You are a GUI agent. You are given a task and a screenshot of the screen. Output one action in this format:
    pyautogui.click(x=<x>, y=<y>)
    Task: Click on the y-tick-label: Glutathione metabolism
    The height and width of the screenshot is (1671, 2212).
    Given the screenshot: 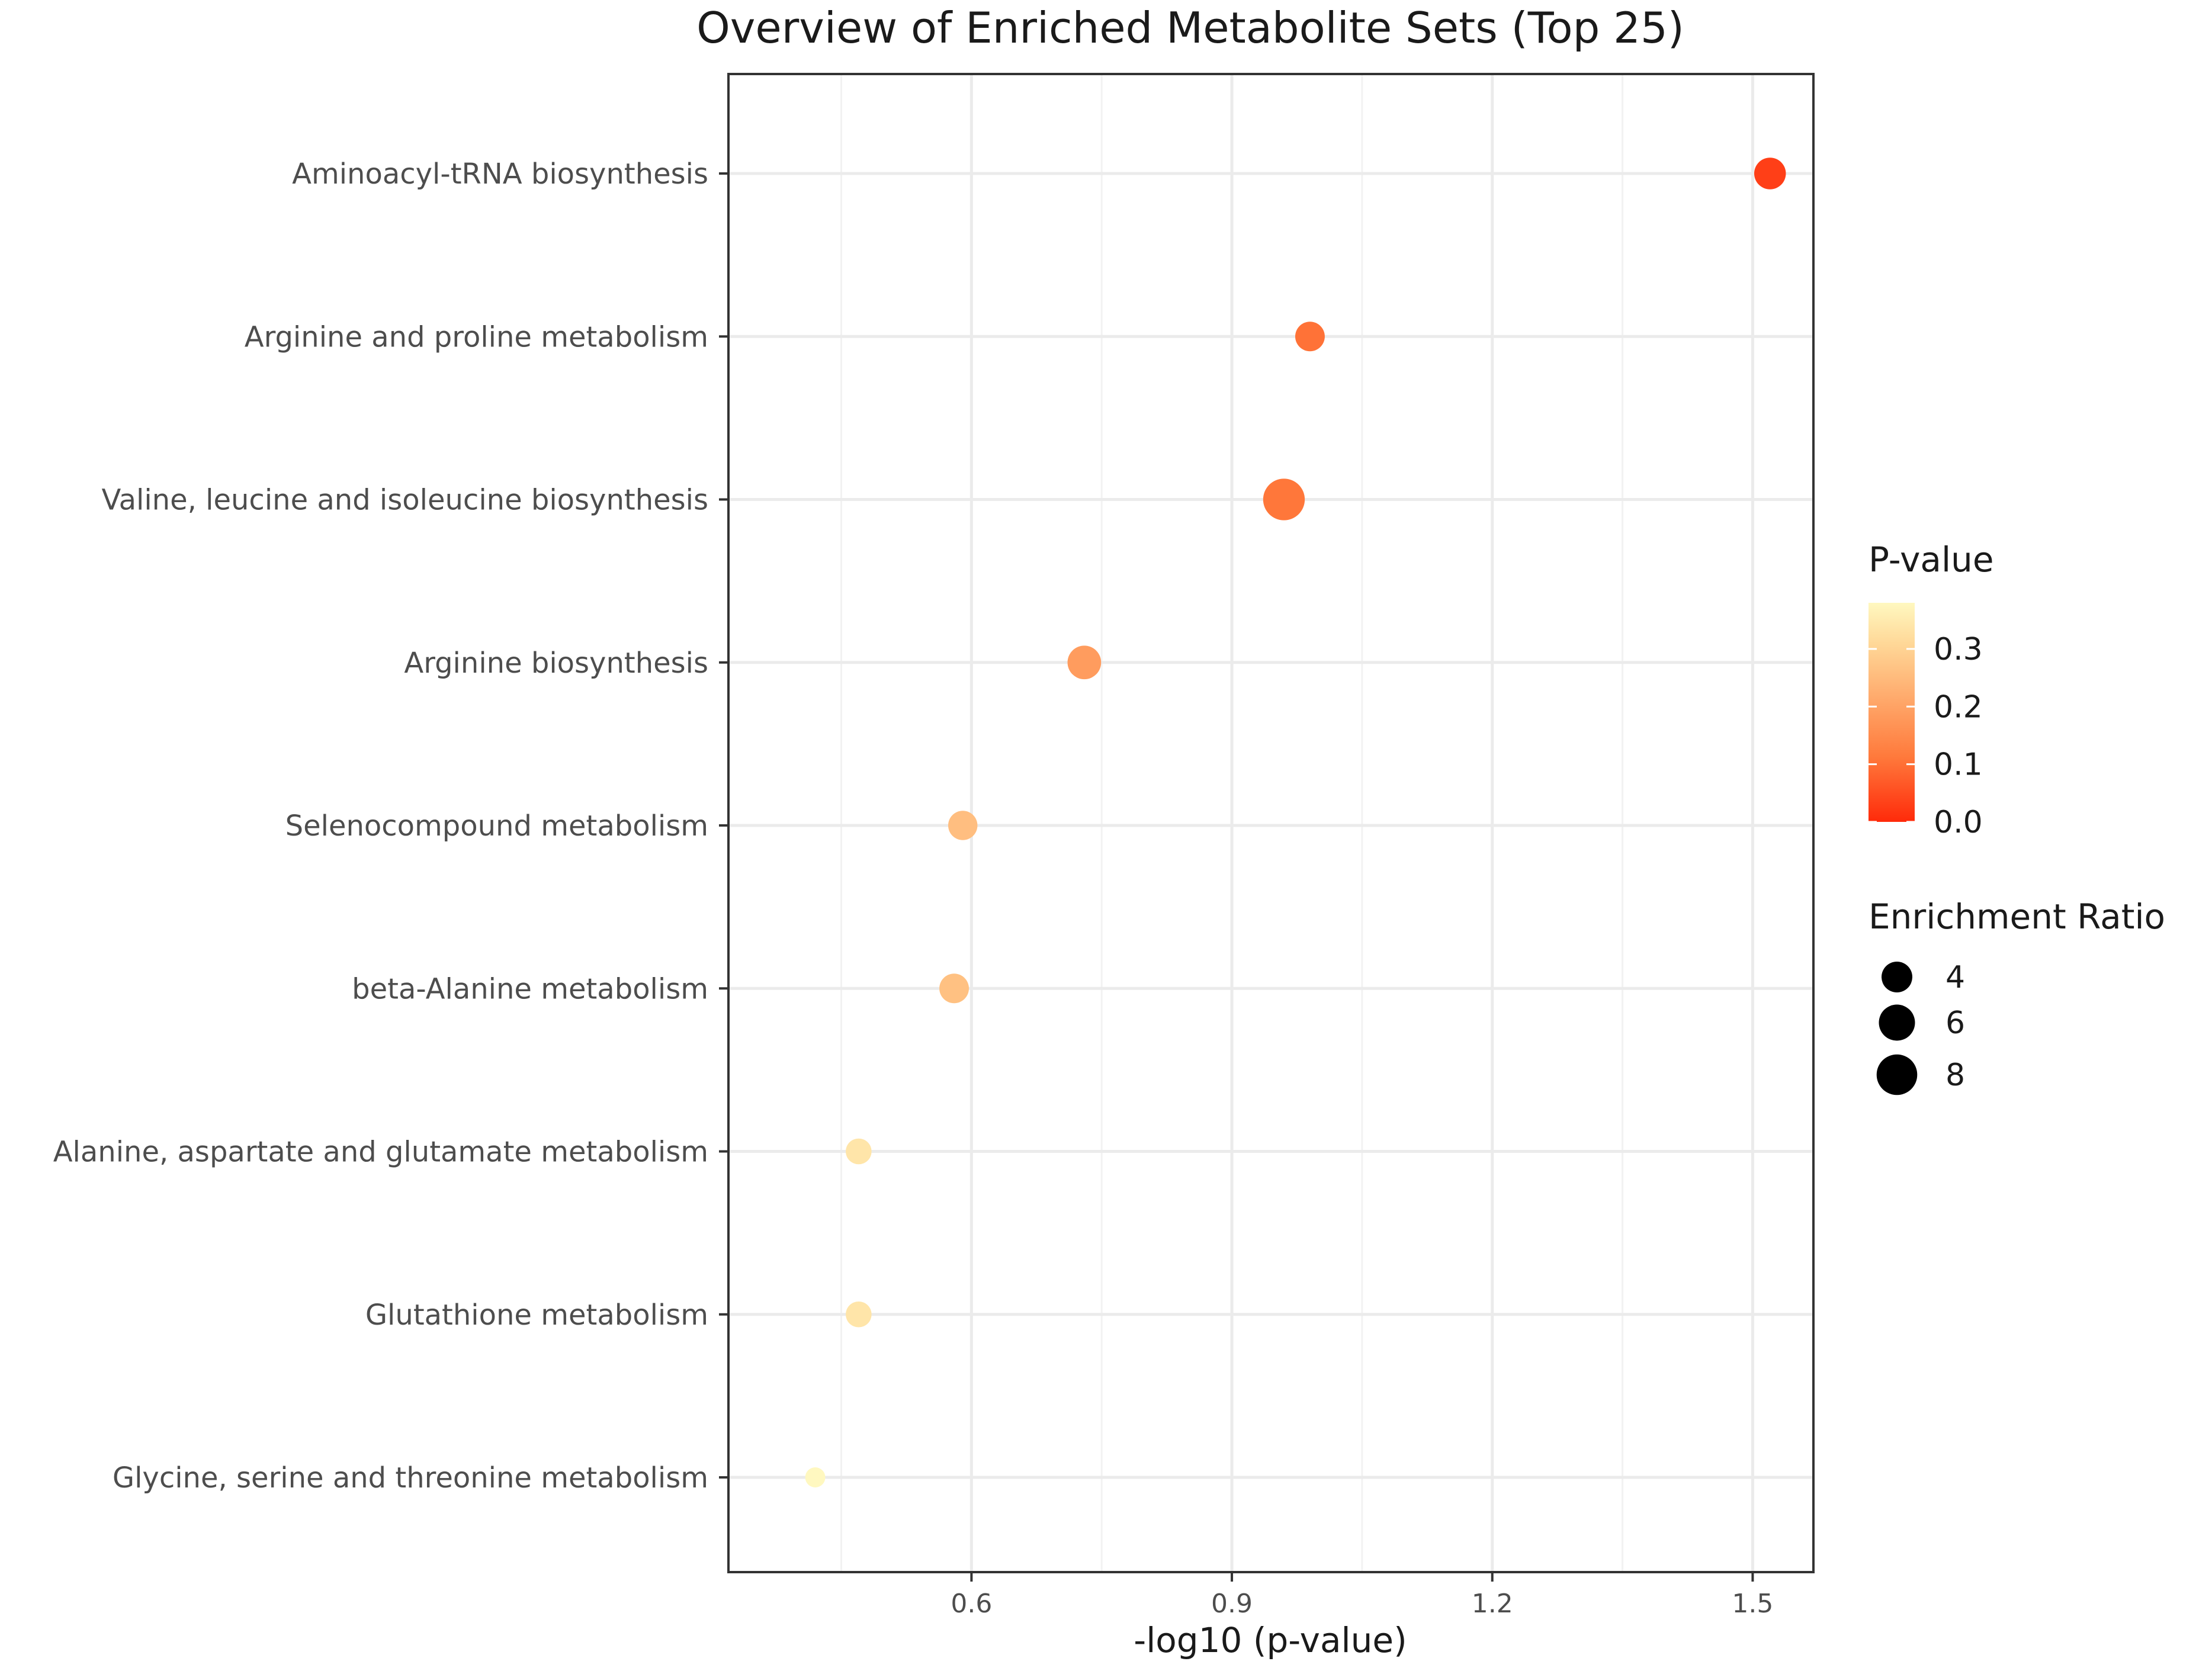 What is the action you would take?
    pyautogui.click(x=536, y=1315)
    